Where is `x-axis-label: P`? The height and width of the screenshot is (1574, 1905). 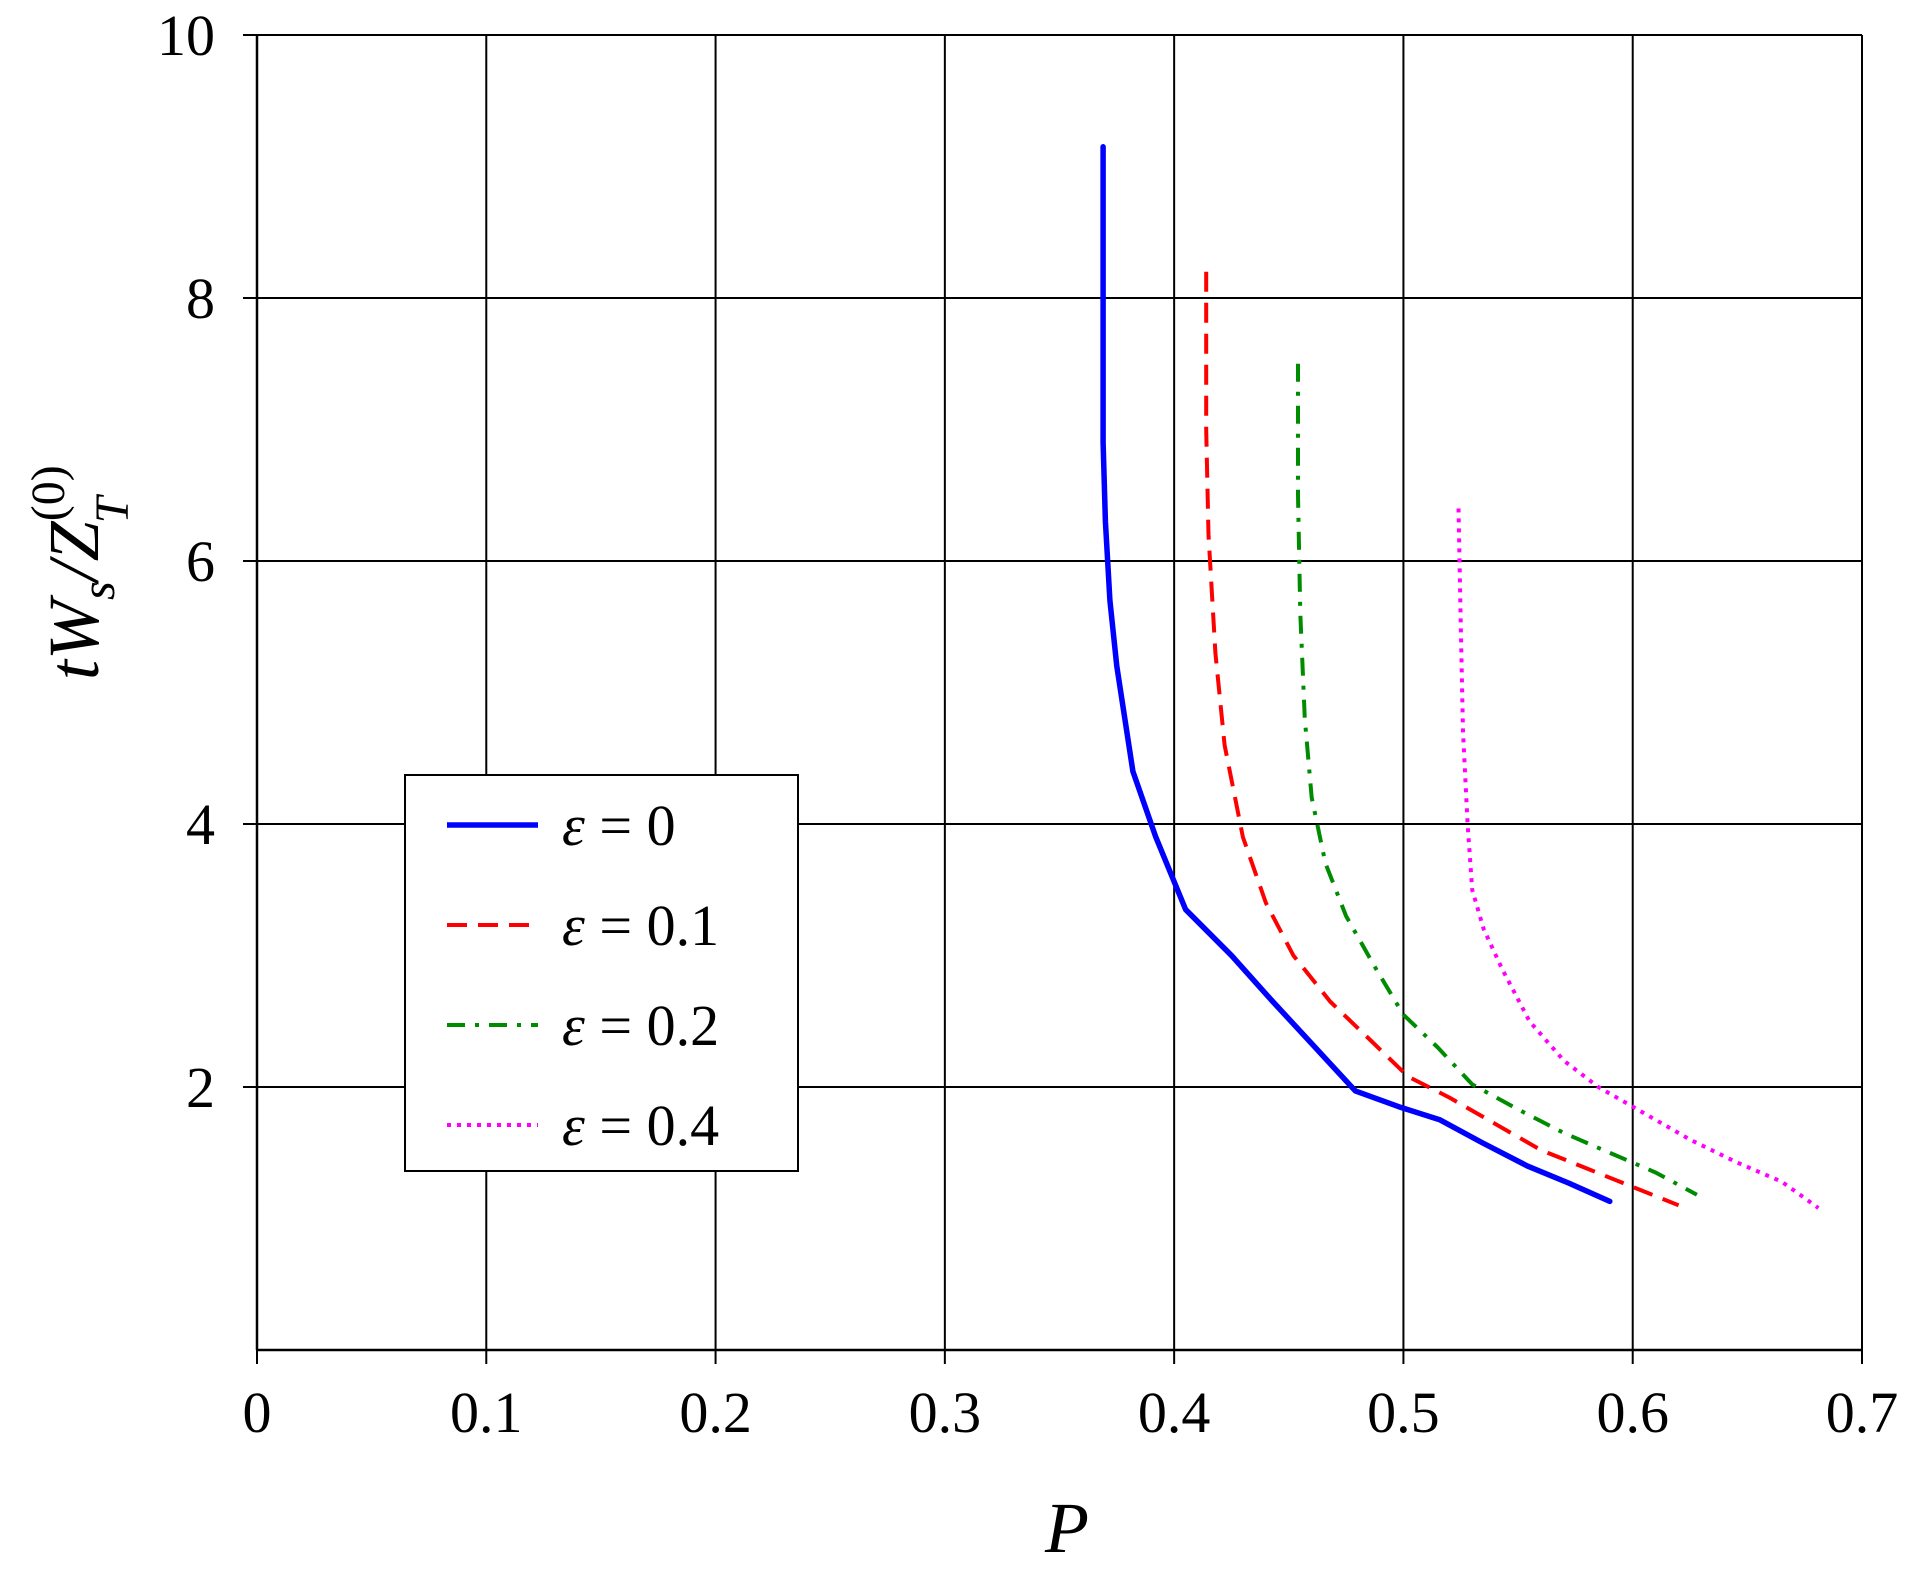
x-axis-label: P is located at coordinates (1066, 1528).